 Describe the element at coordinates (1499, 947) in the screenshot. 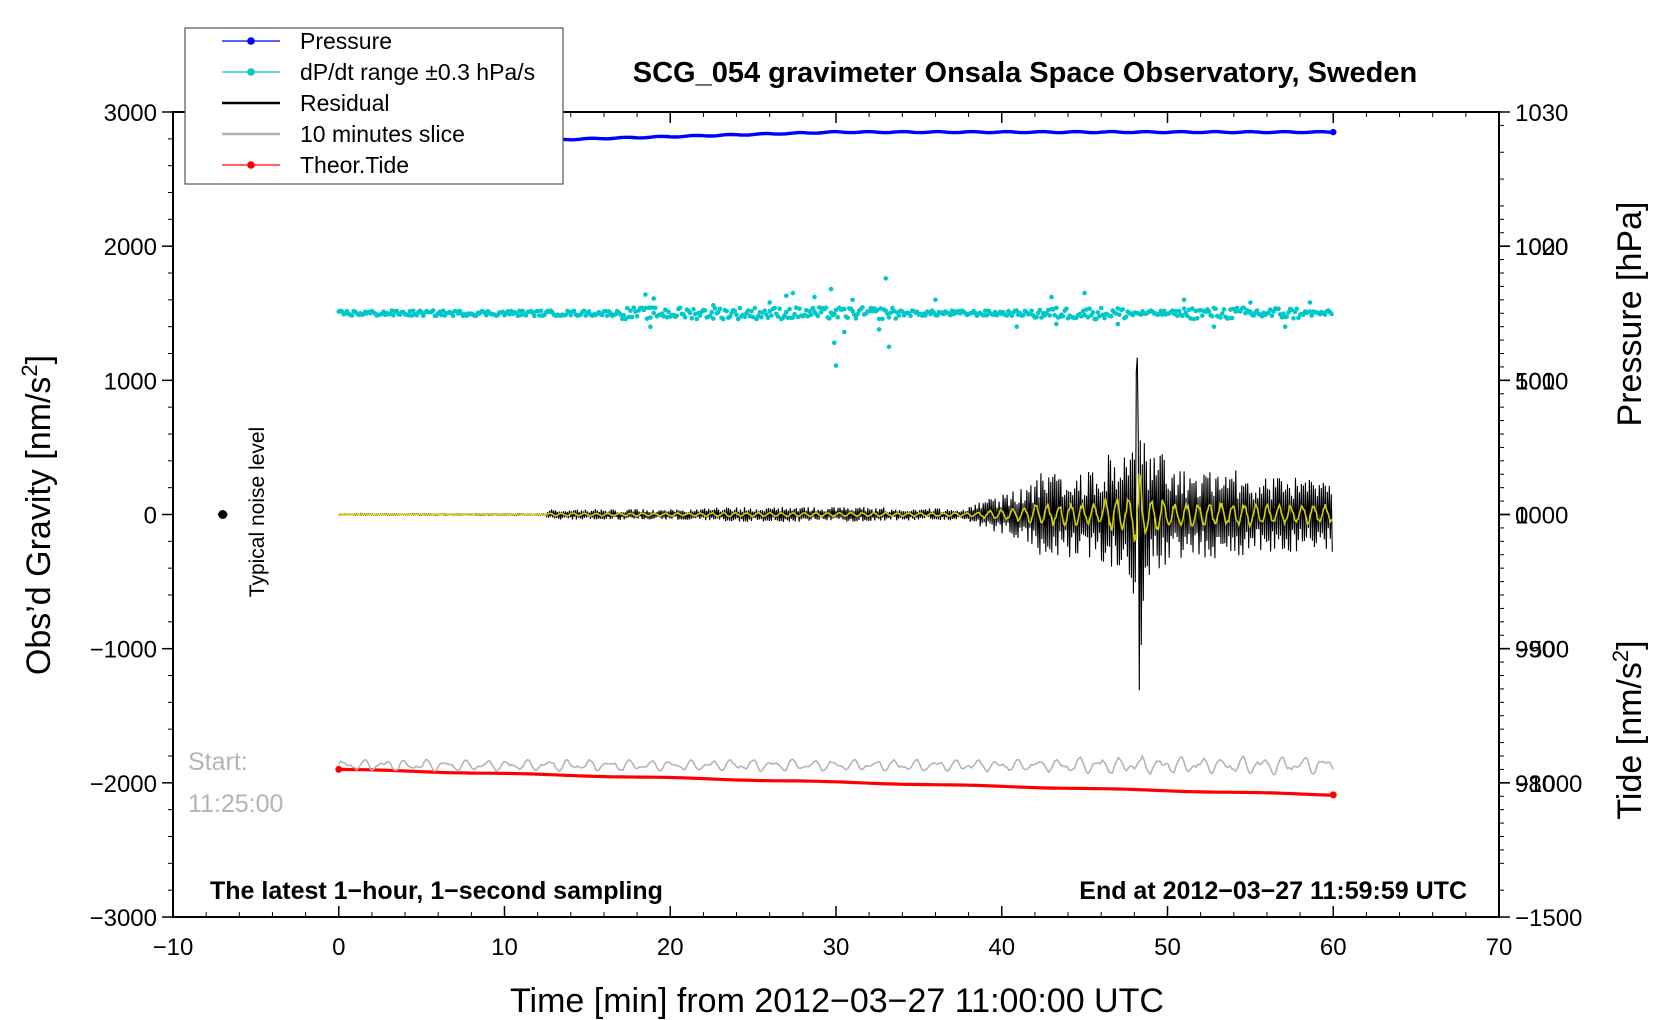

I see `x-tick-label: 70` at that location.